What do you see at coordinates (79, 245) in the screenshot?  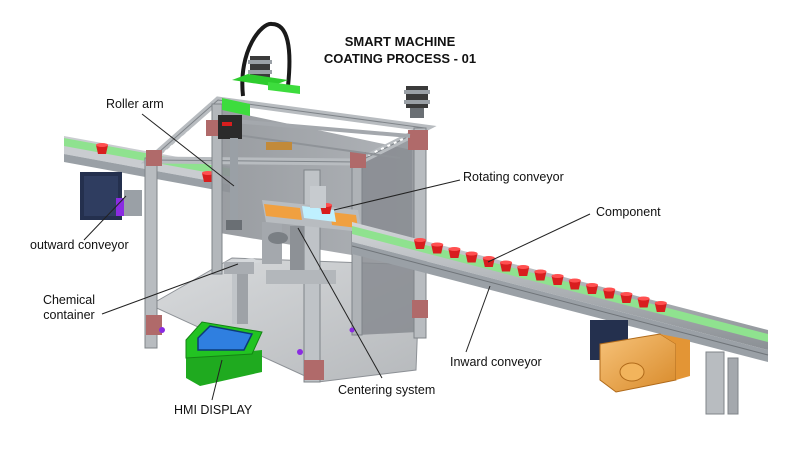 I see `label-outward-conveyor: outward conveyor` at bounding box center [79, 245].